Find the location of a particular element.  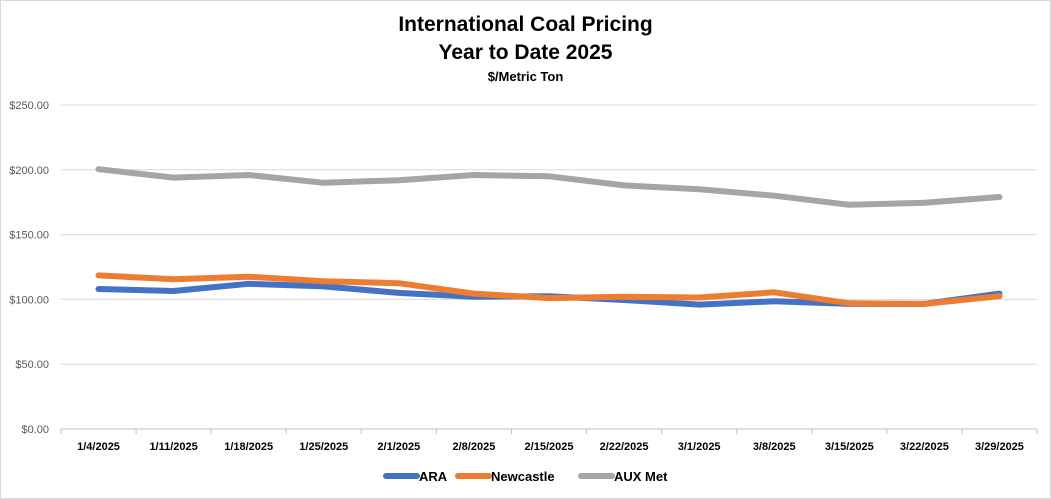

x-tick-label: 2/22/2025 is located at coordinates (624, 447).